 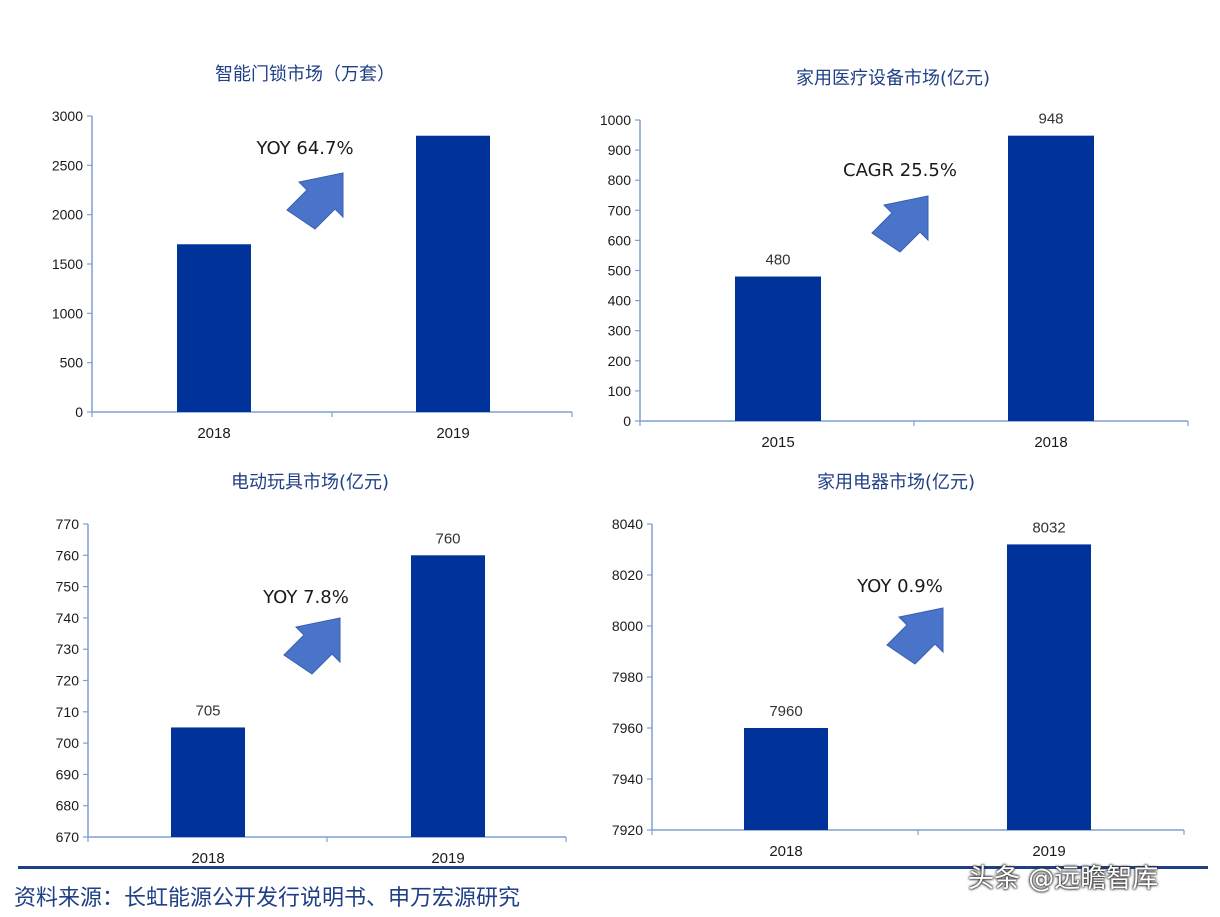 I want to click on y-tick-label: 7960, so click(x=627, y=728).